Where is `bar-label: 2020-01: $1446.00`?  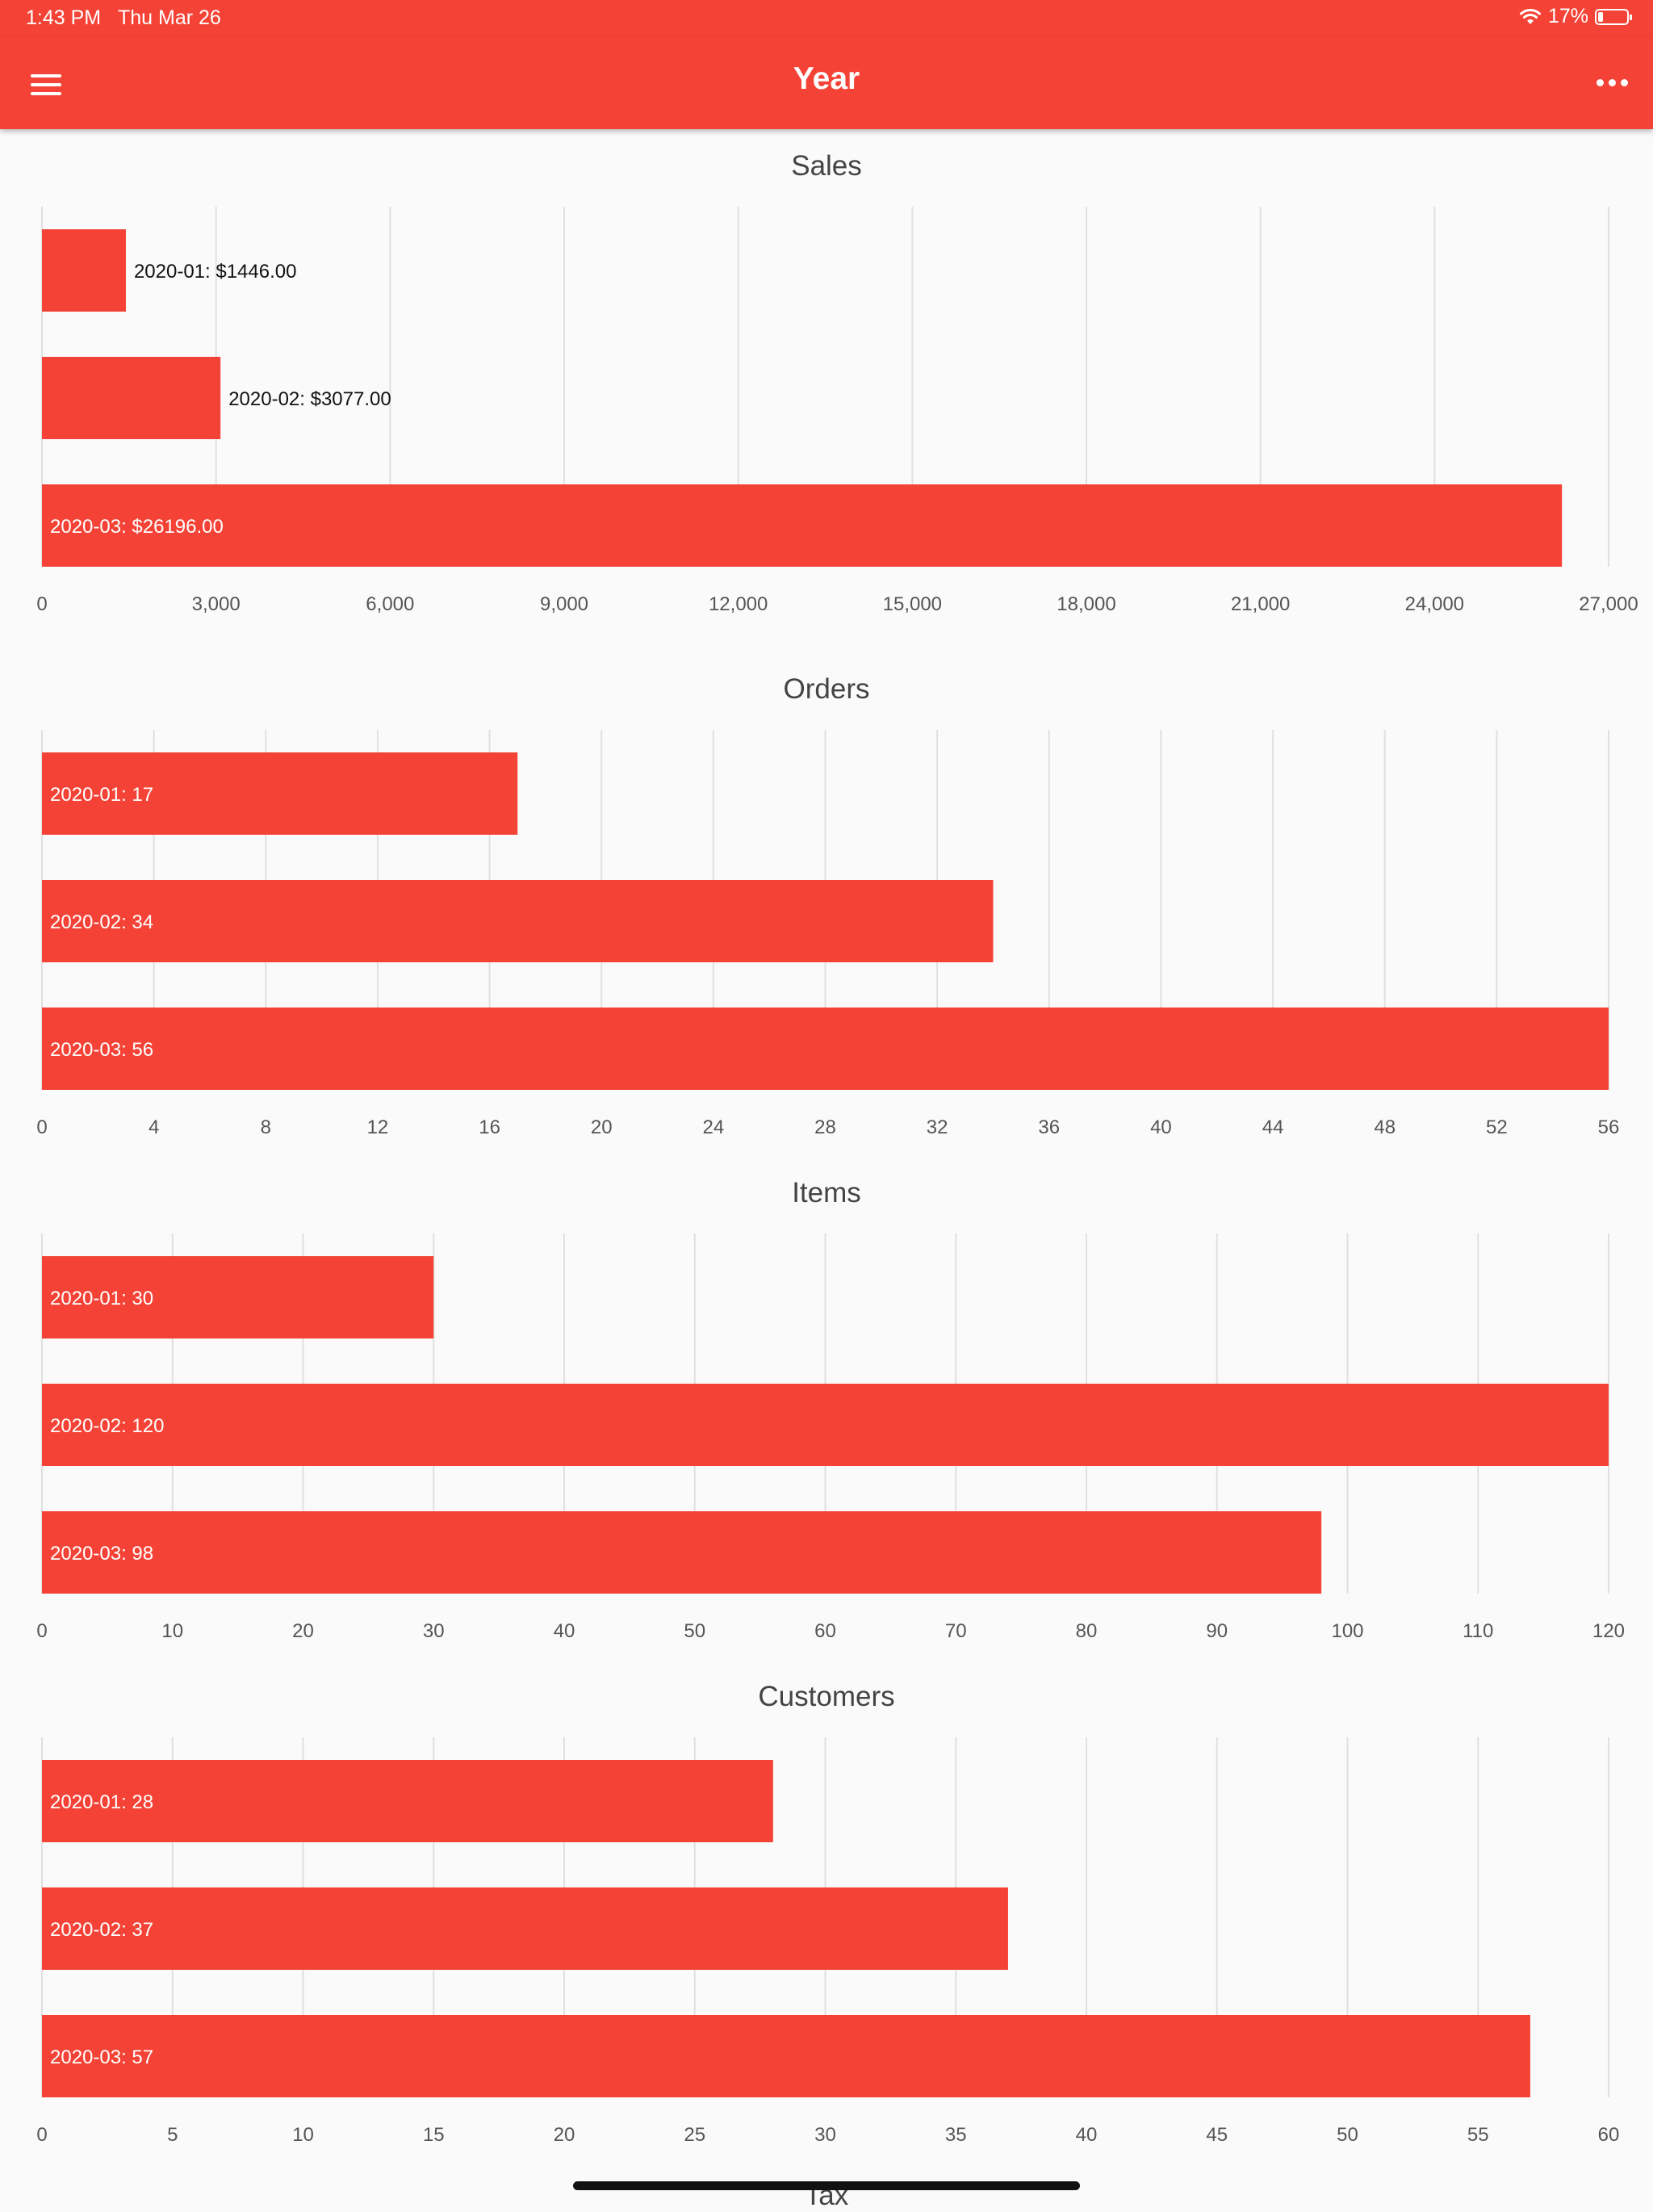 bar-label: 2020-01: $1446.00 is located at coordinates (216, 272).